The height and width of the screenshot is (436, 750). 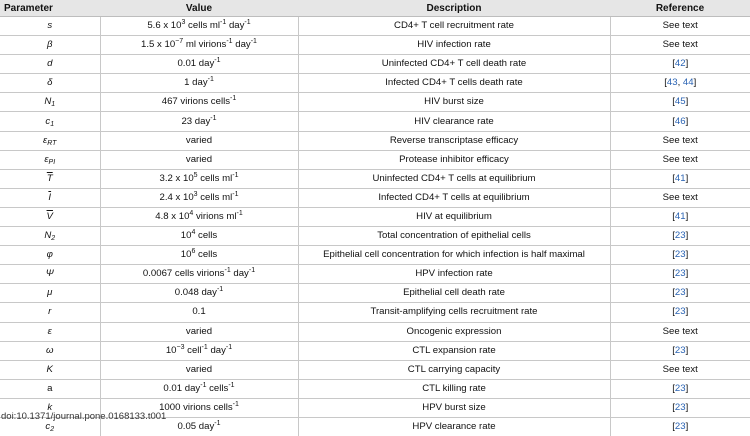 I want to click on cell-description: CTL carrying capacity, so click(x=454, y=369).